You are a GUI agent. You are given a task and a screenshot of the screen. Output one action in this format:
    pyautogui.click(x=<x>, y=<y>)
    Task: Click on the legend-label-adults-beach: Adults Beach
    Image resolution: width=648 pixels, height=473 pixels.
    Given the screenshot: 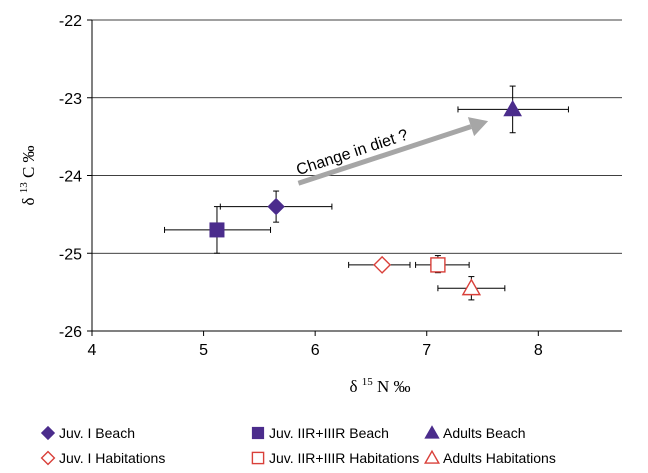 What is the action you would take?
    pyautogui.click(x=484, y=433)
    